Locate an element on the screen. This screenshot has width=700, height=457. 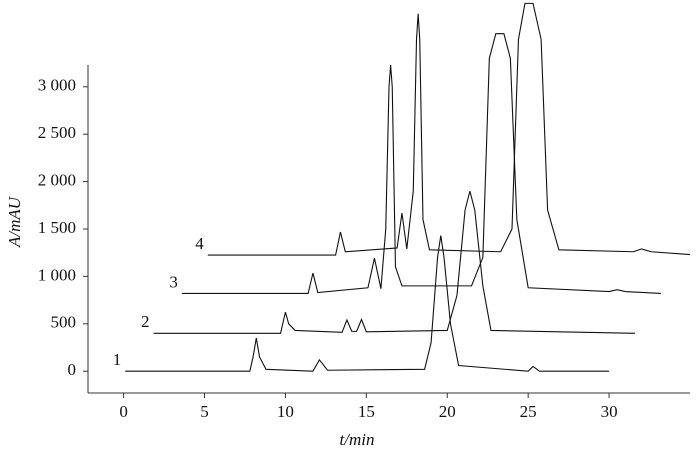
y-tick-label: 0 is located at coordinates (72, 369).